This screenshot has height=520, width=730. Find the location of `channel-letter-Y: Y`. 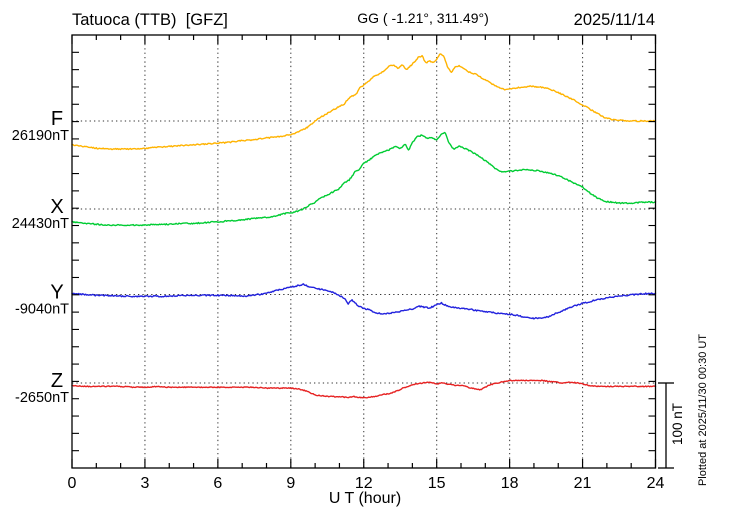

channel-letter-Y: Y is located at coordinates (56, 293).